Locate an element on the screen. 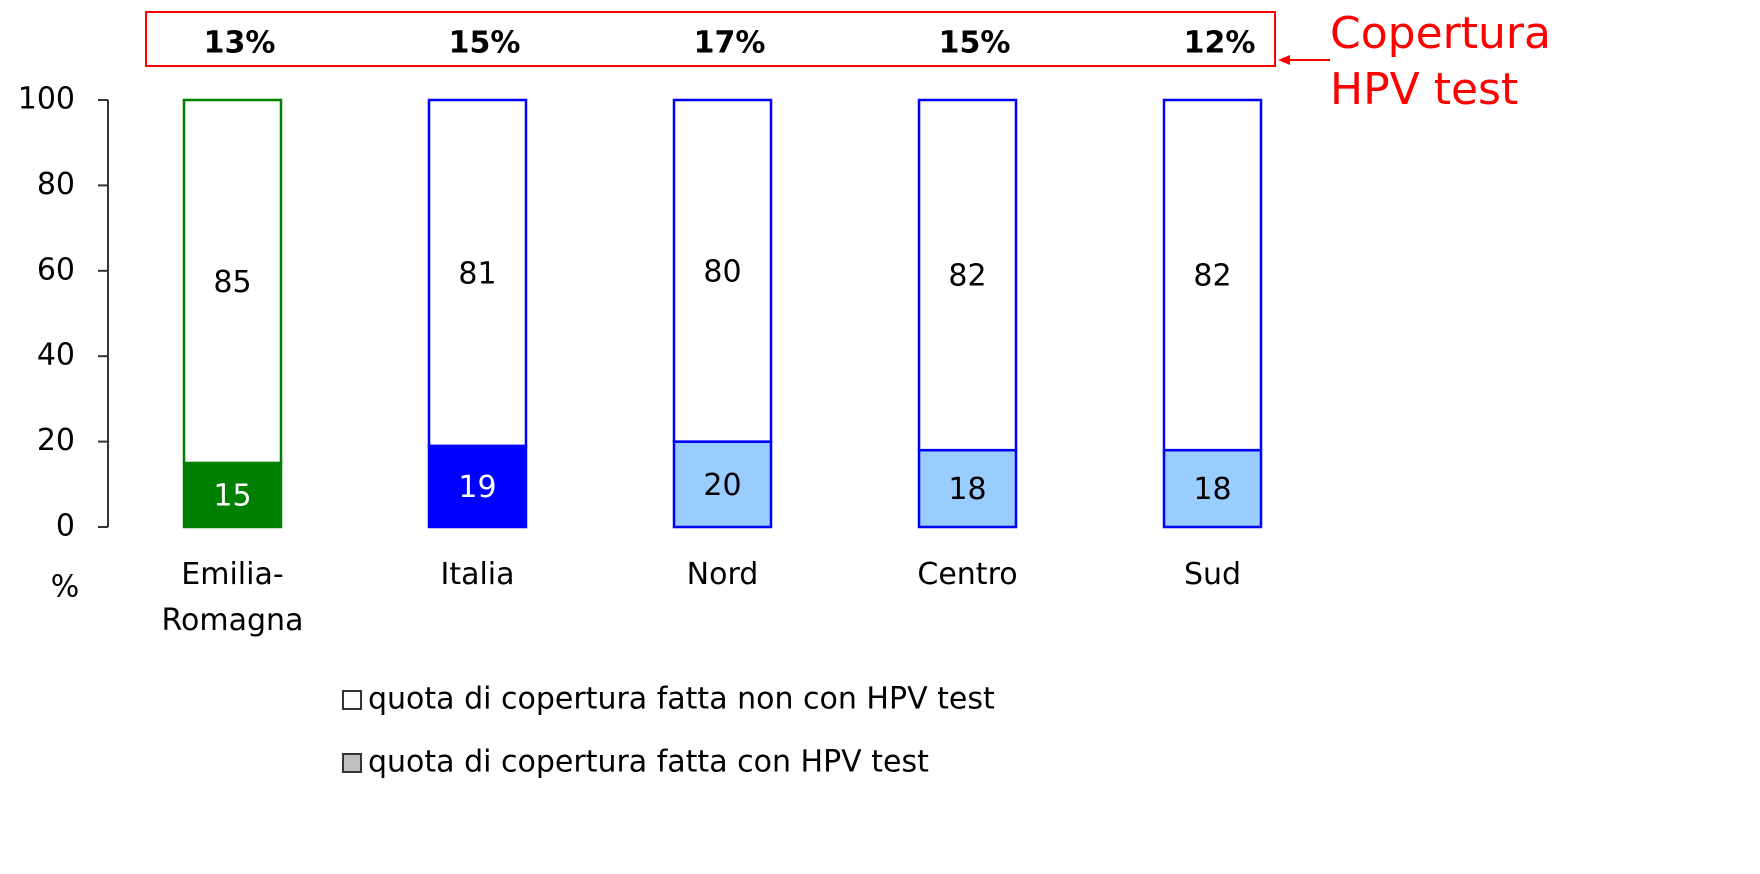 The height and width of the screenshot is (874, 1760). coverage-label: 17% is located at coordinates (730, 43).